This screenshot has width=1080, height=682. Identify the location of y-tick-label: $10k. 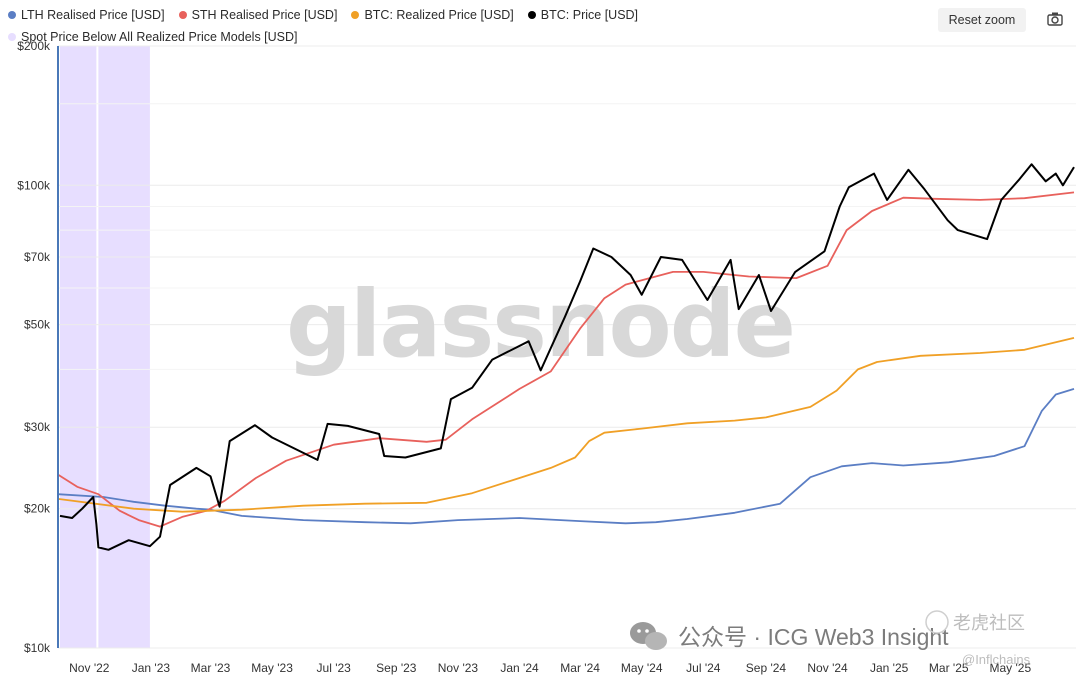
(37, 648).